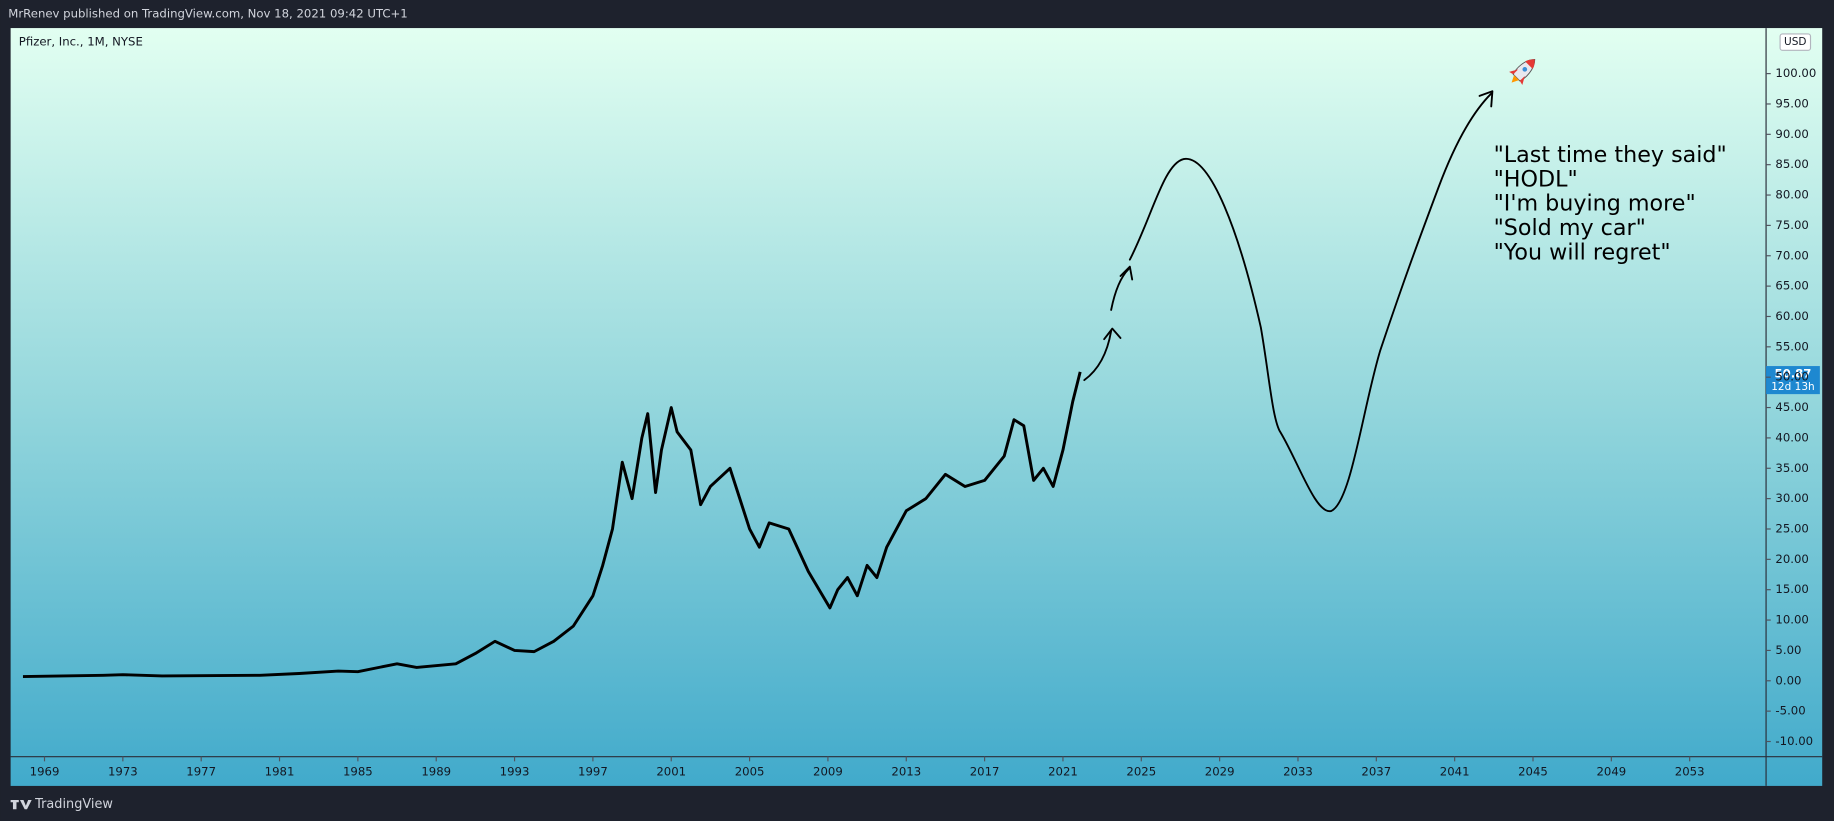  I want to click on currency: USD, so click(1795, 42).